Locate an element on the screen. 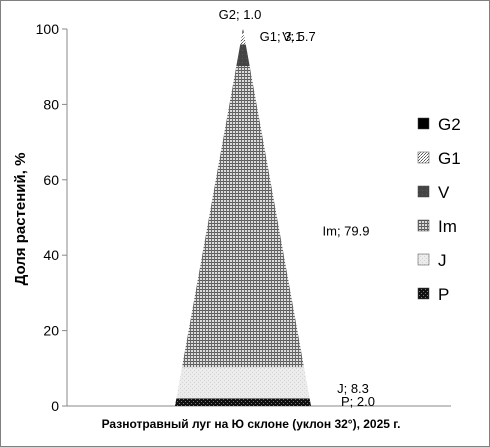  data-label-g1: G1; 3.1 is located at coordinates (281, 36).